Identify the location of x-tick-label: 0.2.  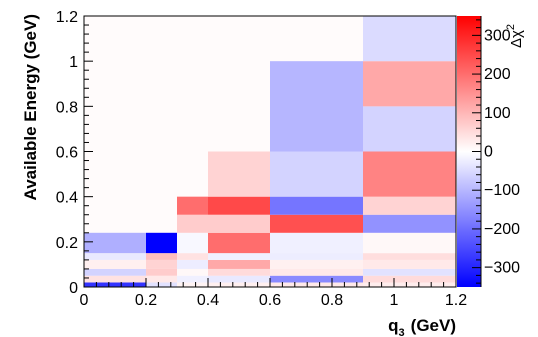
(146, 300).